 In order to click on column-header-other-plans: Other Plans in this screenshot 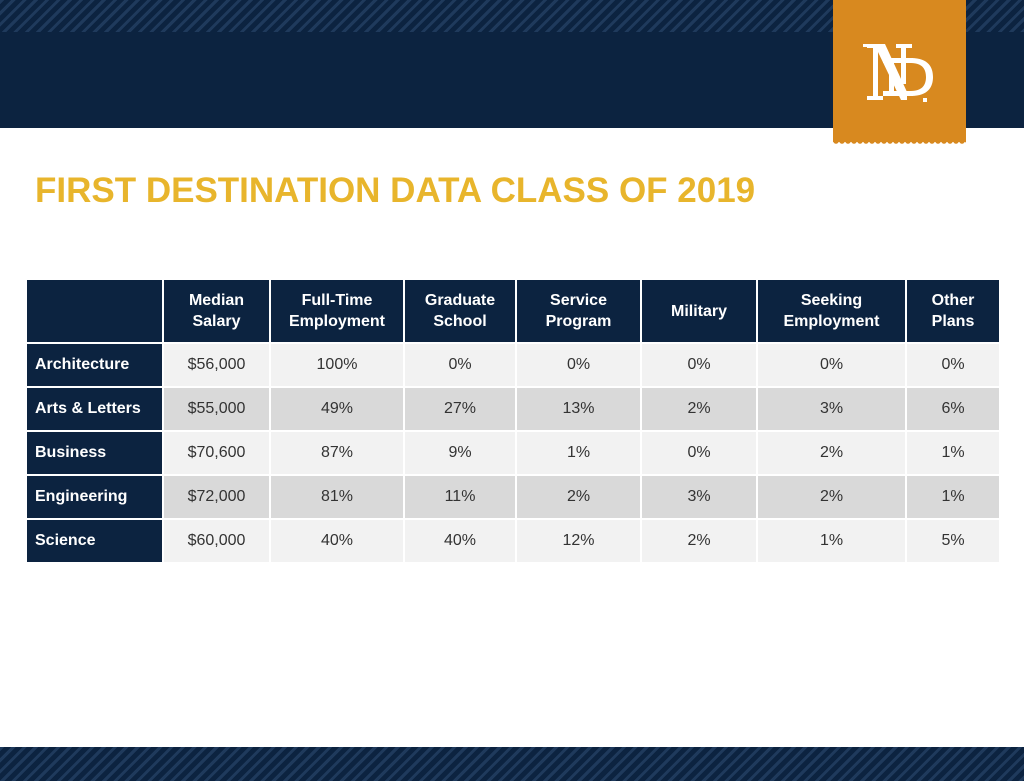, I will do `click(953, 311)`.